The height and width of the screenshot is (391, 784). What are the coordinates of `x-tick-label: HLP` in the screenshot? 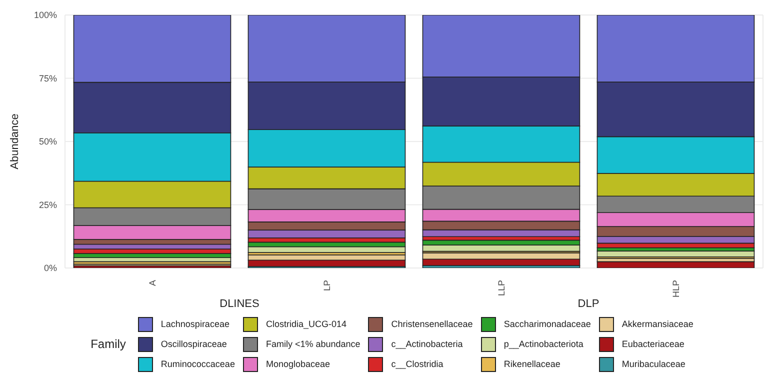 It's located at (675, 289).